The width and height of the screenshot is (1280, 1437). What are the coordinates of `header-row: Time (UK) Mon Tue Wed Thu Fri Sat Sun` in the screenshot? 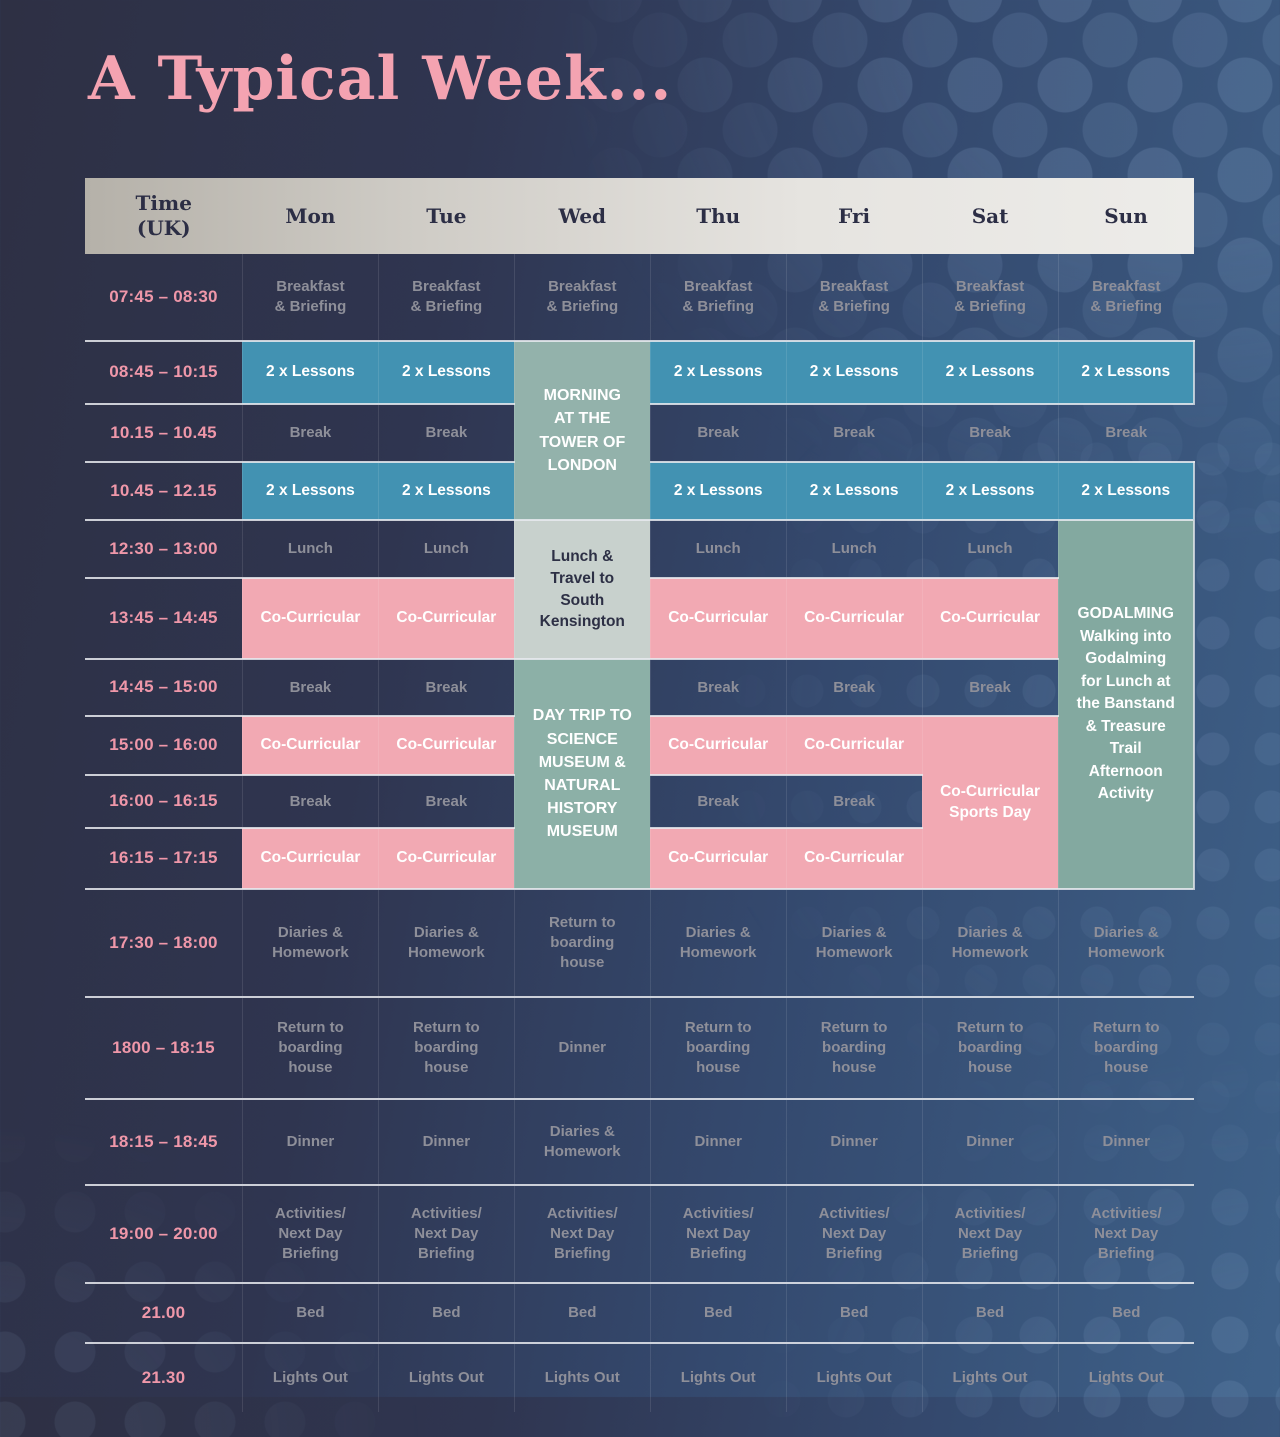 It's located at (639, 216).